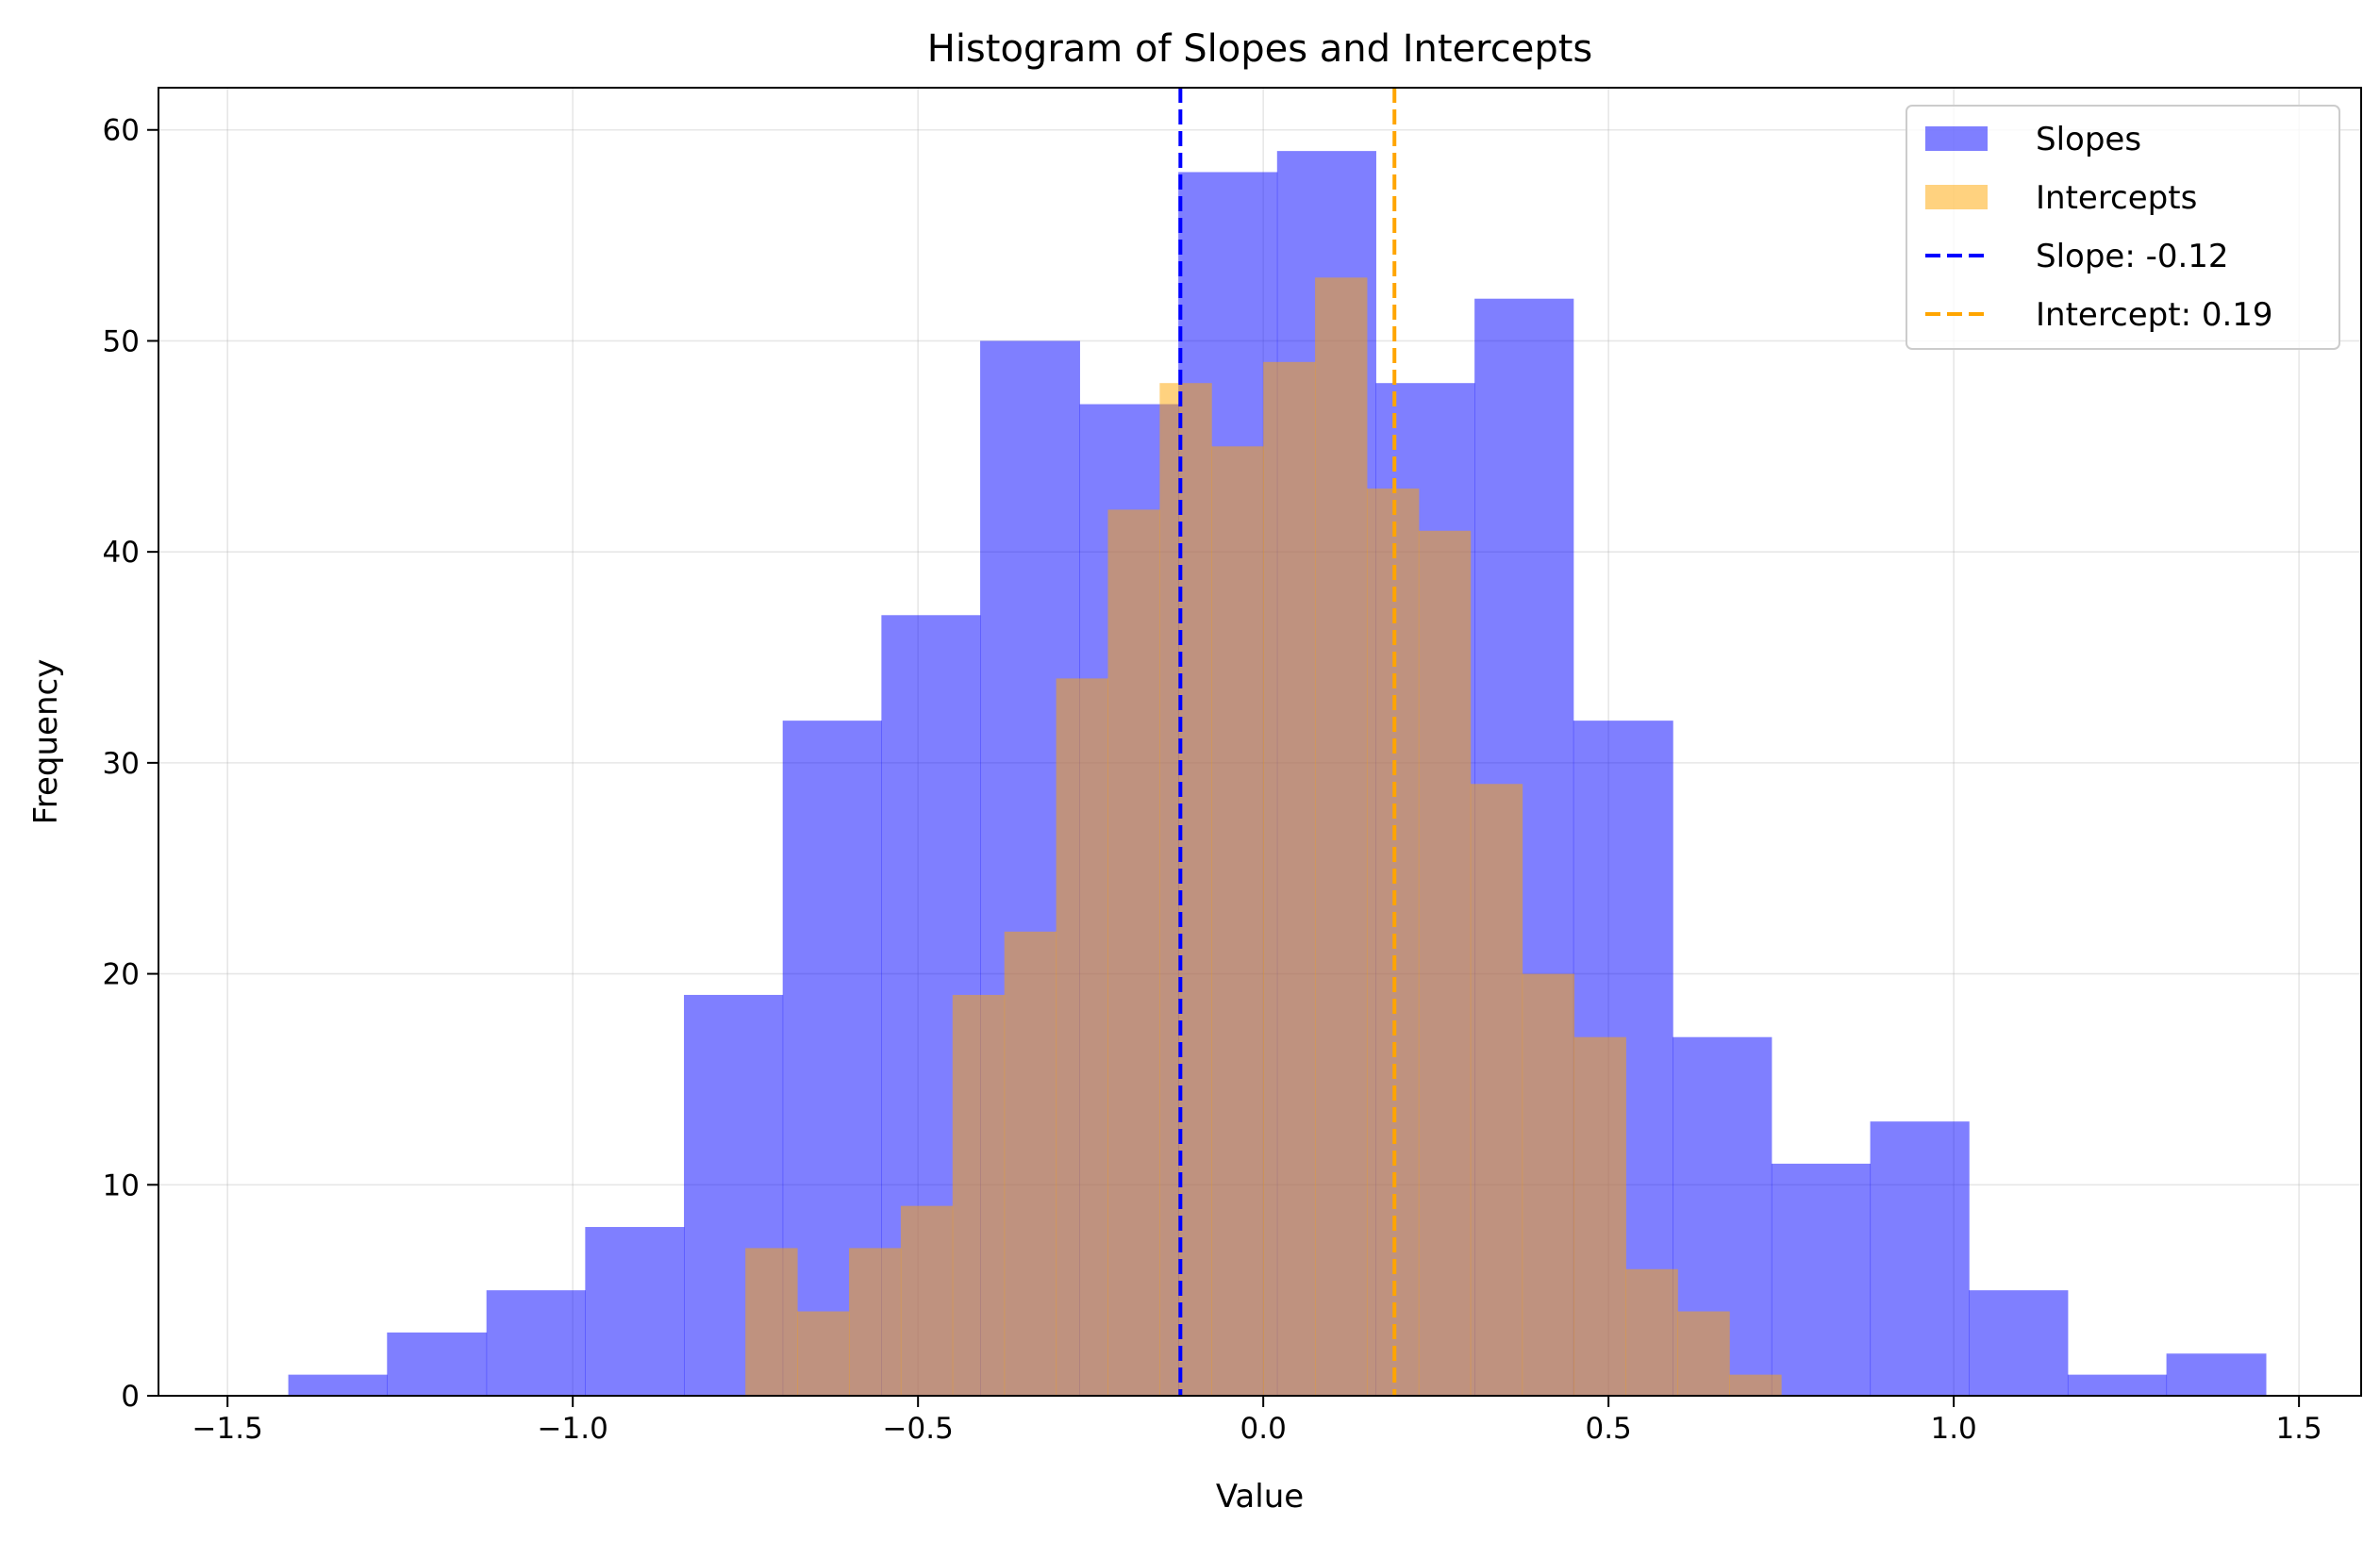 Image resolution: width=2380 pixels, height=1541 pixels. I want to click on y-tick-label: 30, so click(121, 764).